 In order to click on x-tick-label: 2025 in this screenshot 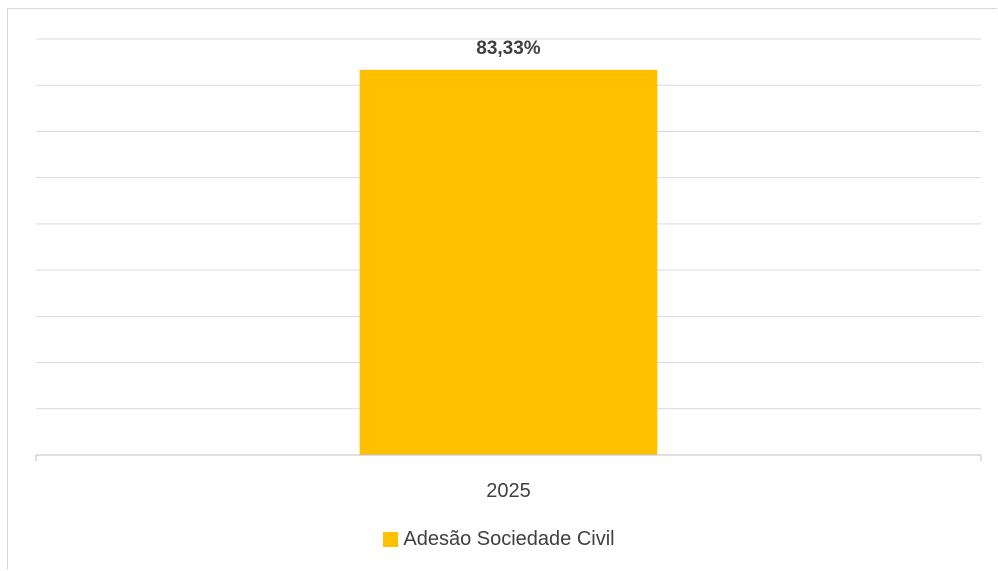, I will do `click(508, 491)`.